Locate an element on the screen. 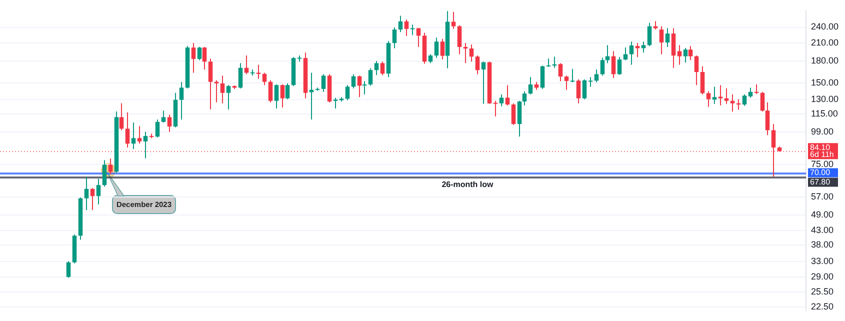 The image size is (845, 321). y-tick-label: 57.00 is located at coordinates (822, 197).